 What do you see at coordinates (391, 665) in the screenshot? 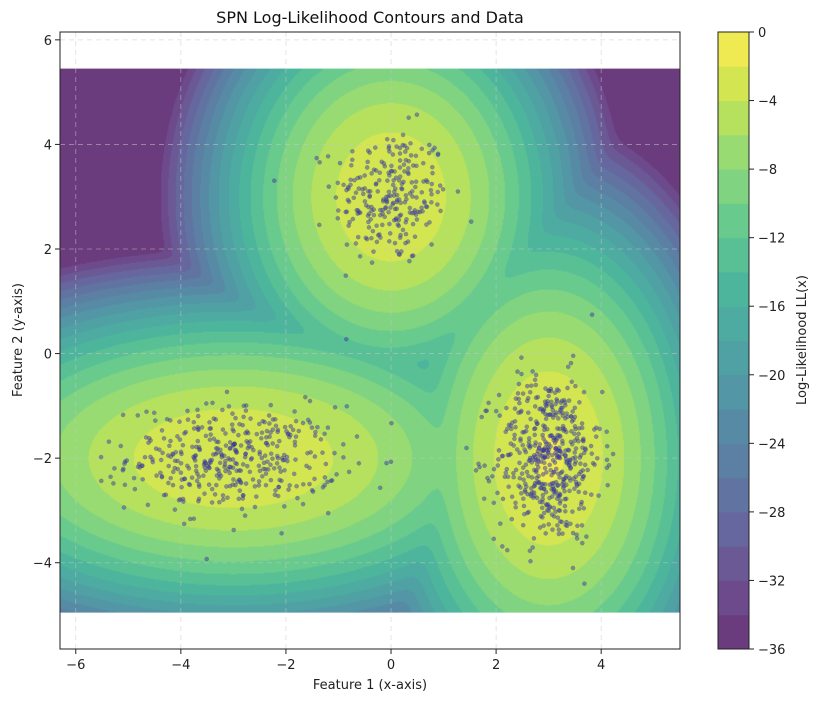
I see `x-tick-label: 0` at bounding box center [391, 665].